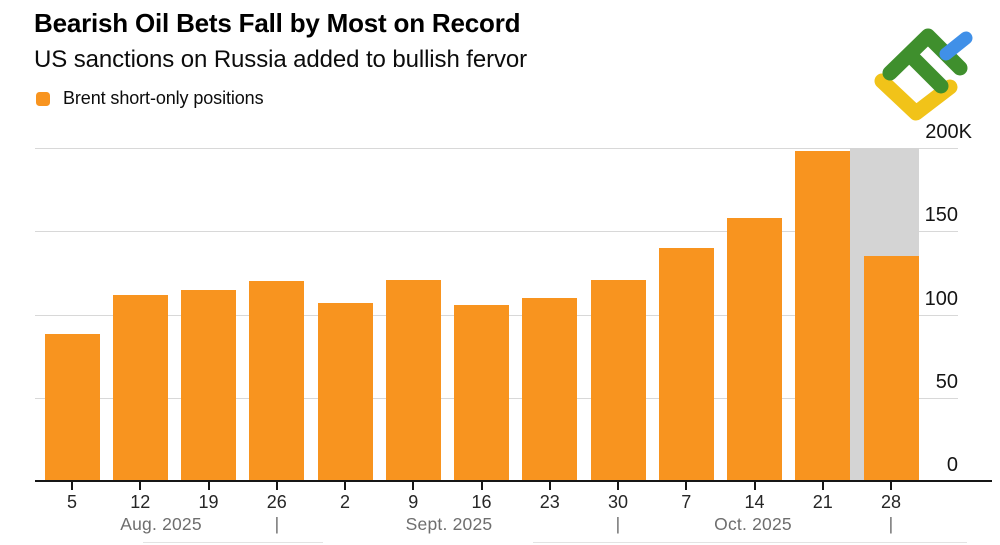  I want to click on y-axis-label: 0, so click(952, 465).